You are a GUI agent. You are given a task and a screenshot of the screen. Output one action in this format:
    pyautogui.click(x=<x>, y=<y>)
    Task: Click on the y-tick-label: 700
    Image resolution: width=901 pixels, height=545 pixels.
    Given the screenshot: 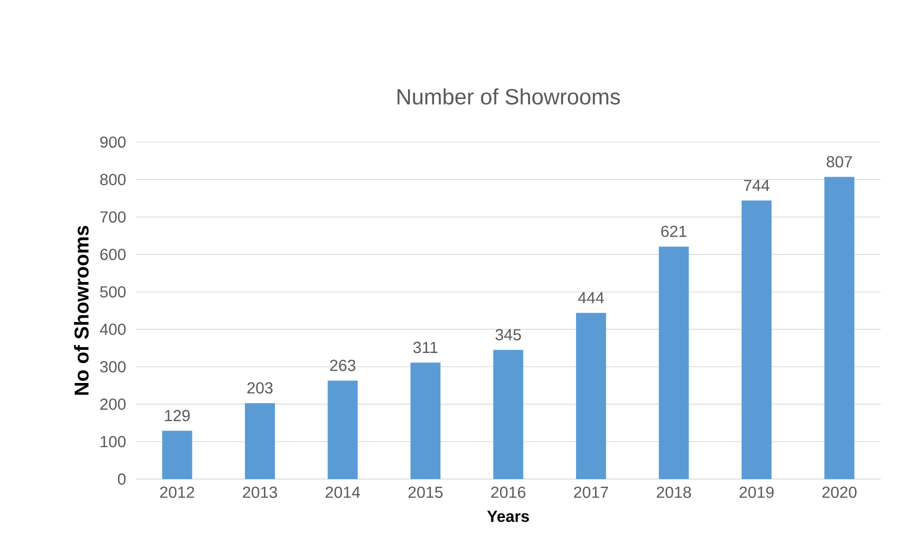 What is the action you would take?
    pyautogui.click(x=113, y=217)
    